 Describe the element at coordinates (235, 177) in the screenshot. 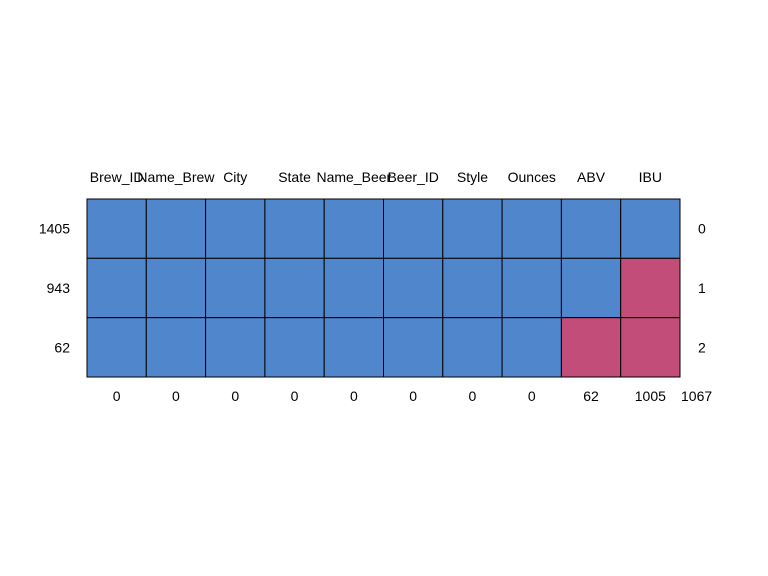

I see `column-label: City` at that location.